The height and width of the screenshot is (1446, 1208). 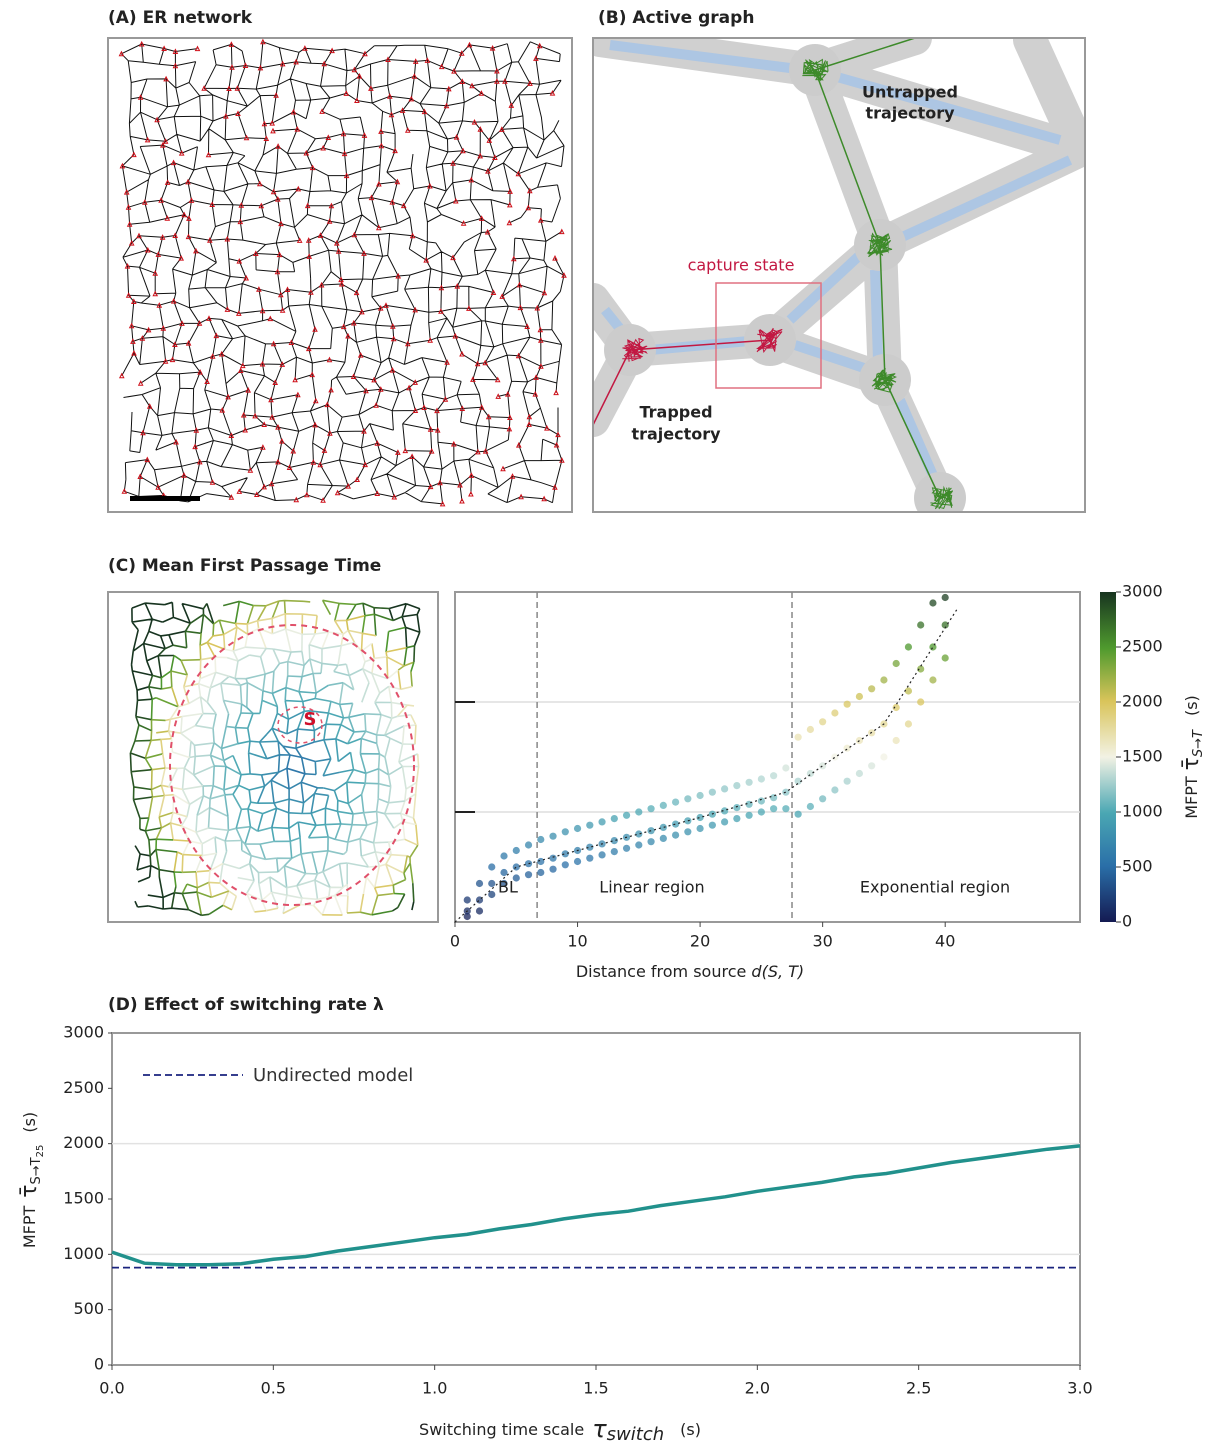 I want to click on label-part: MFPT, so click(x=1191, y=797).